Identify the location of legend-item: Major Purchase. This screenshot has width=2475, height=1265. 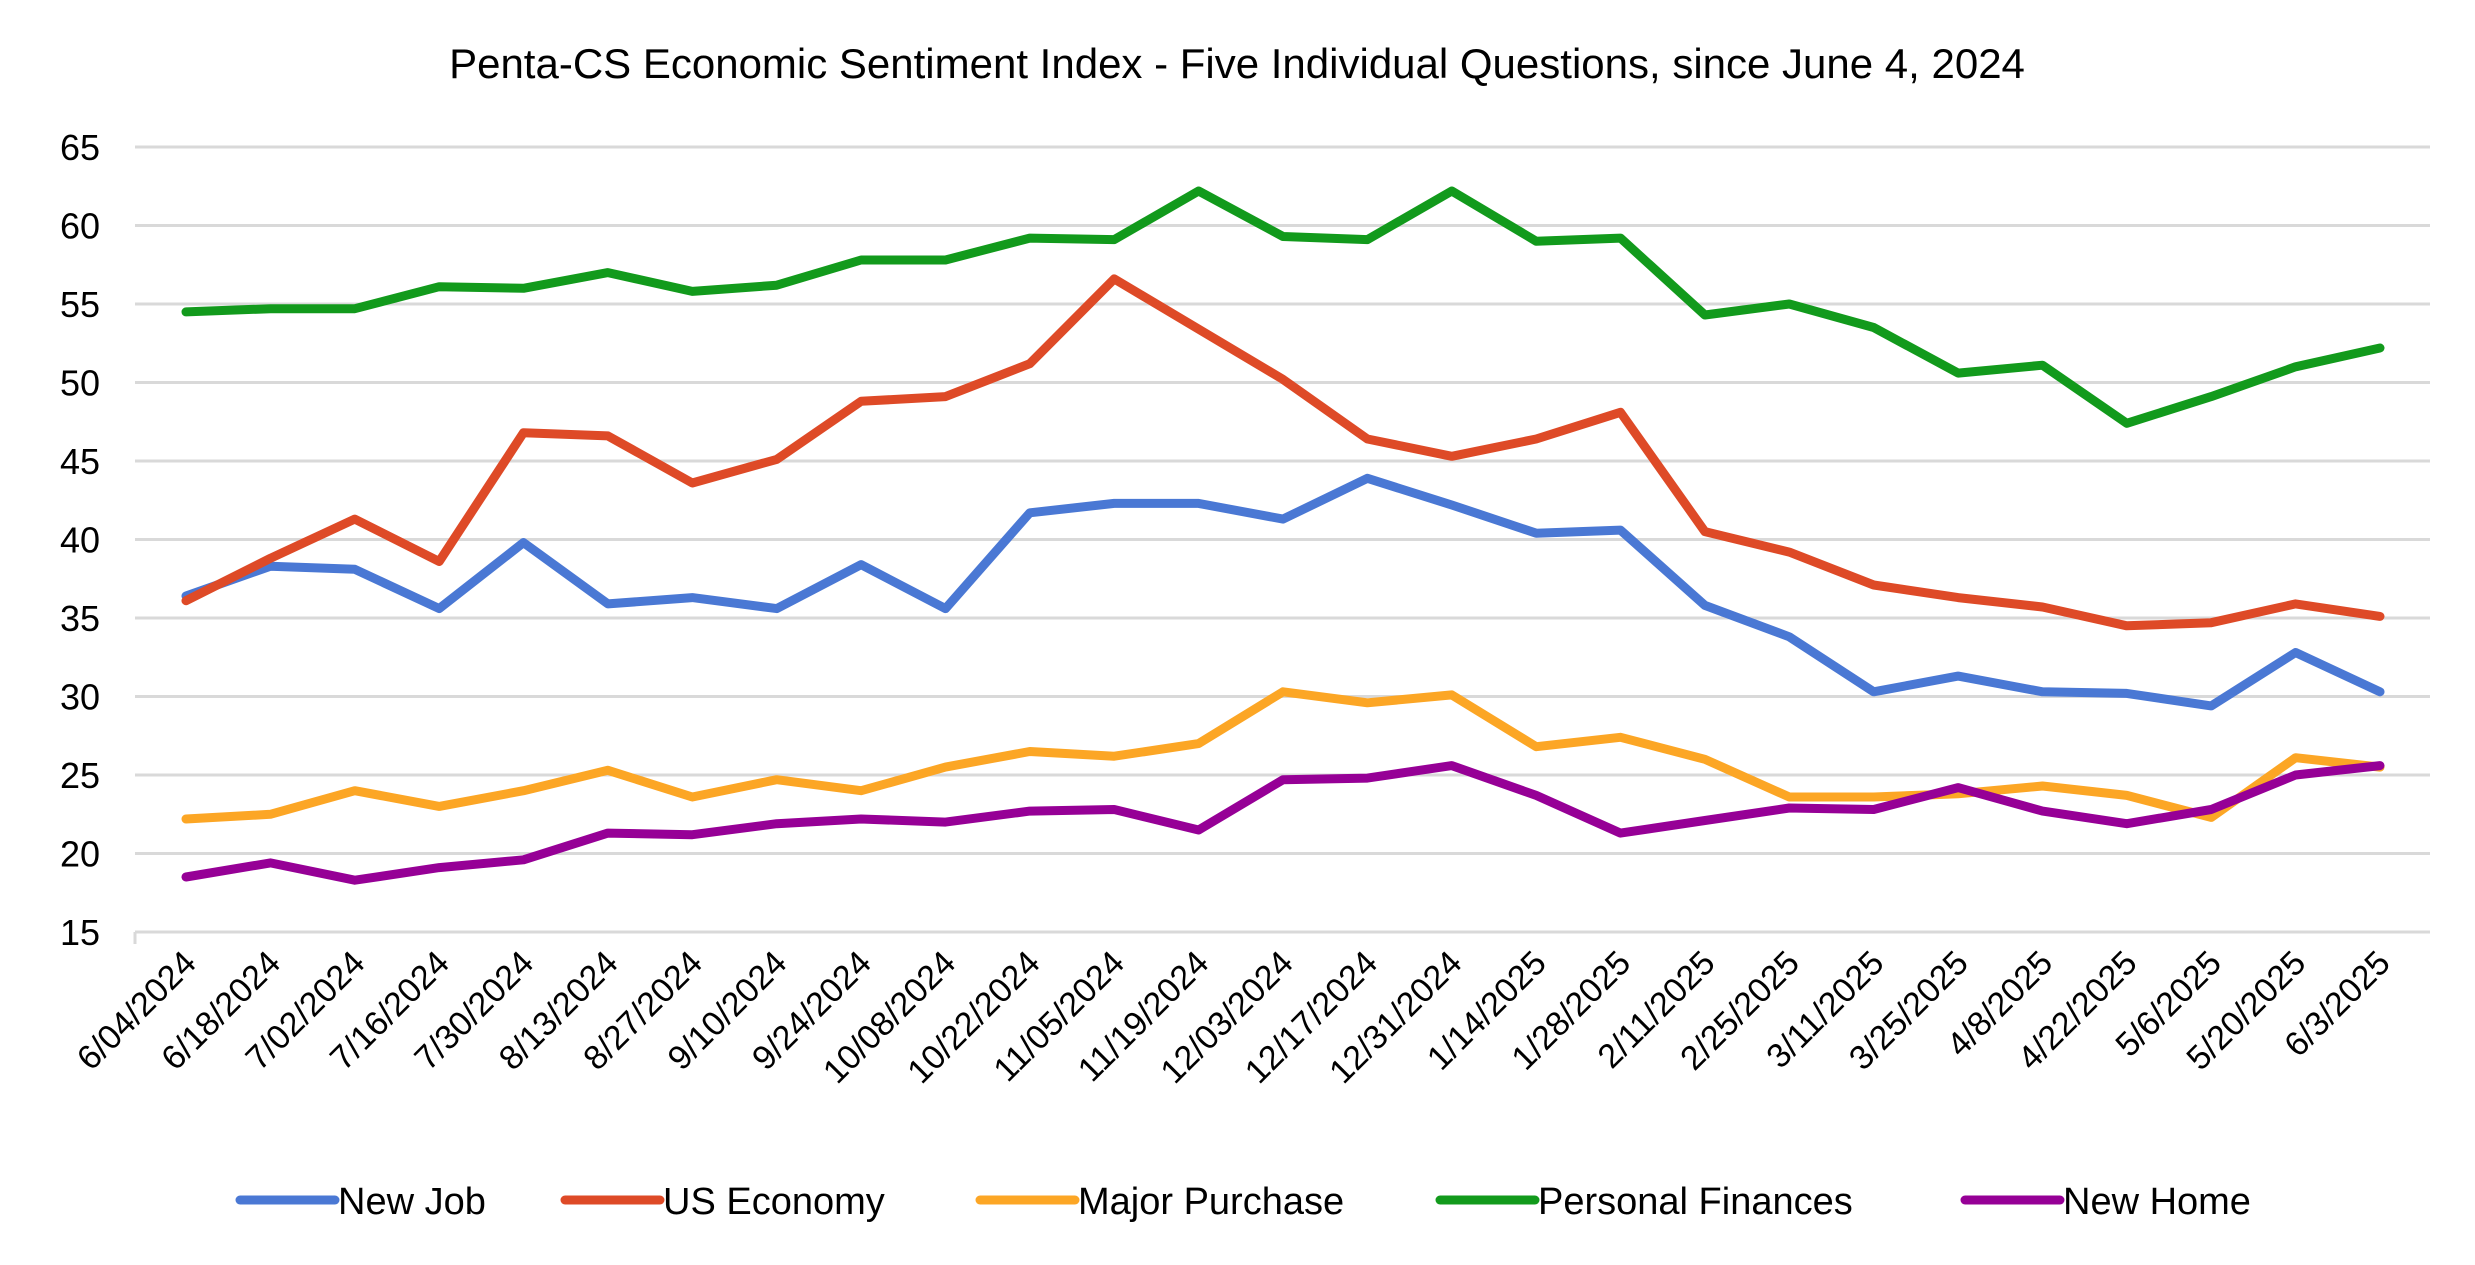
(1159, 1202).